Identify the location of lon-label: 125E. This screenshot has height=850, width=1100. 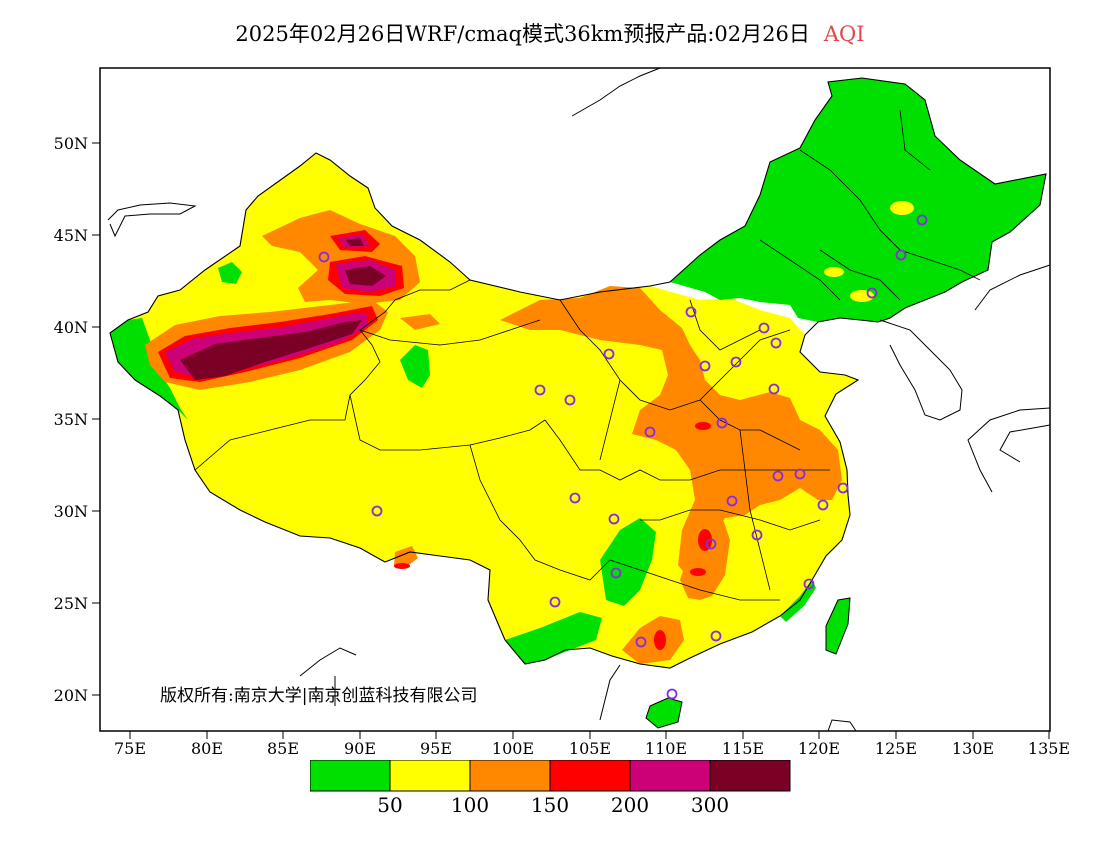
(896, 748).